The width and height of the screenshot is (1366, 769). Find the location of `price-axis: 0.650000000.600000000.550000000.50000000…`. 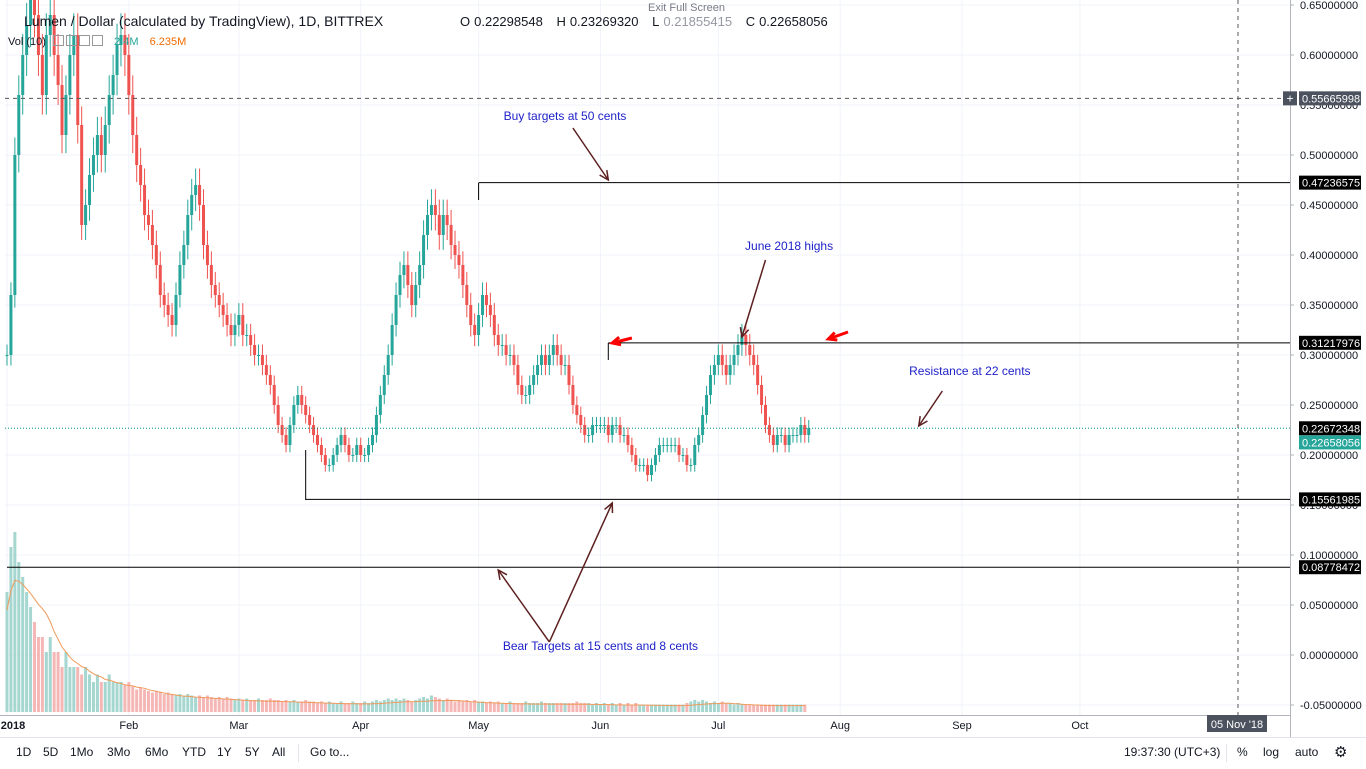

price-axis: 0.650000000.600000000.550000000.50000000… is located at coordinates (1324, 368).